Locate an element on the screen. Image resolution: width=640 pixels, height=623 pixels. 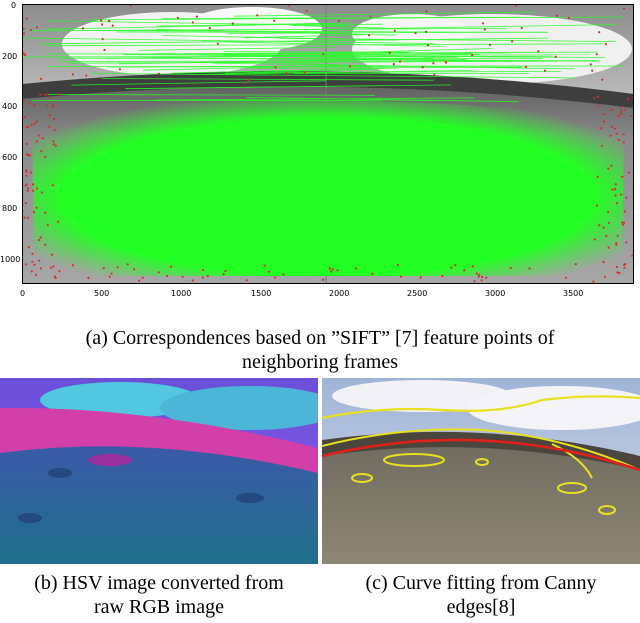
shadow-patch is located at coordinates (60, 473).